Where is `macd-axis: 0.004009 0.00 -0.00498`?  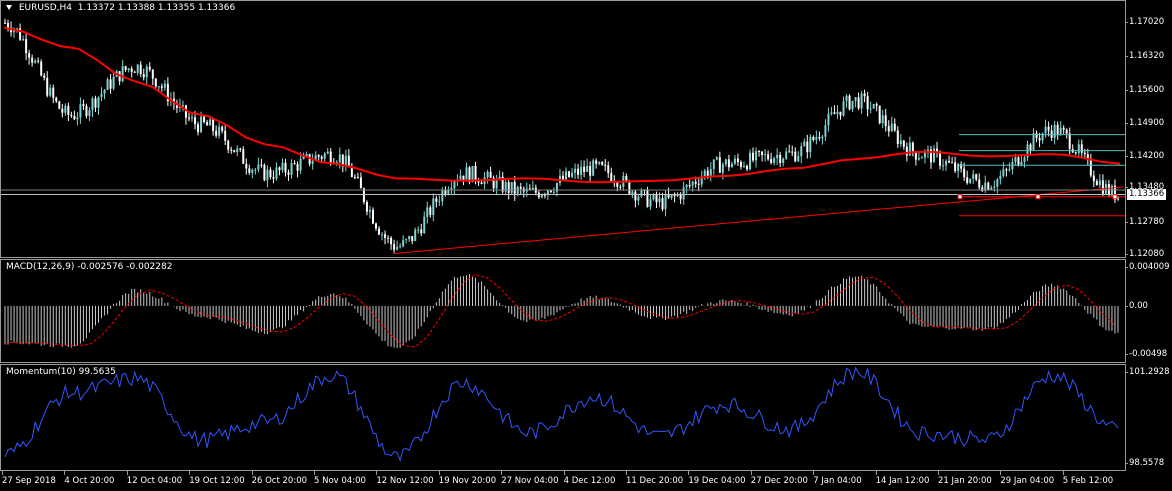 macd-axis: 0.004009 0.00 -0.00498 is located at coordinates (1148, 311).